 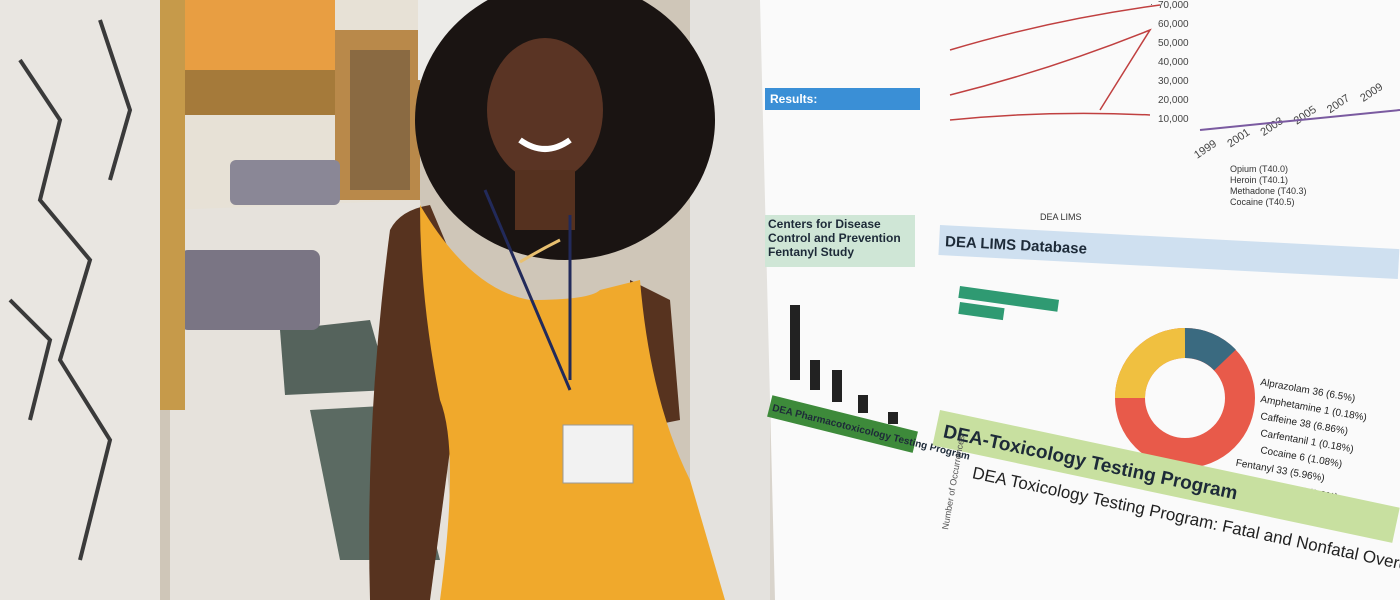 I want to click on legend-item: Opium (T40.0), so click(x=1259, y=169).